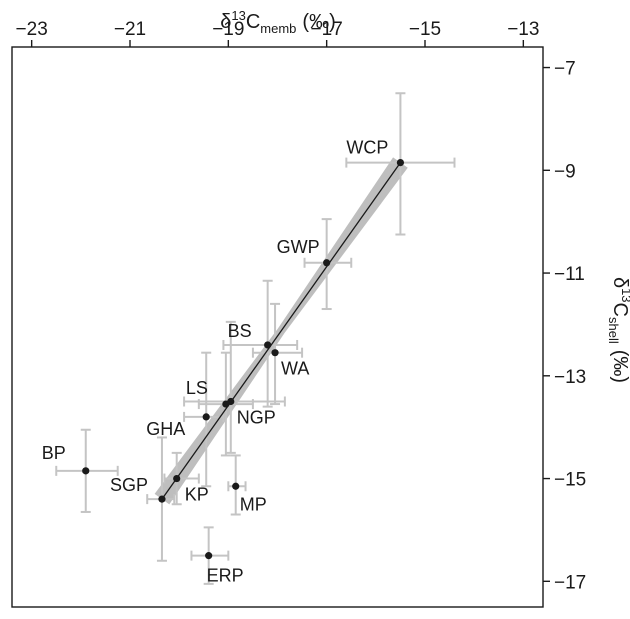 This screenshot has height=619, width=630. What do you see at coordinates (177, 478) in the screenshot?
I see `data-point-kp` at bounding box center [177, 478].